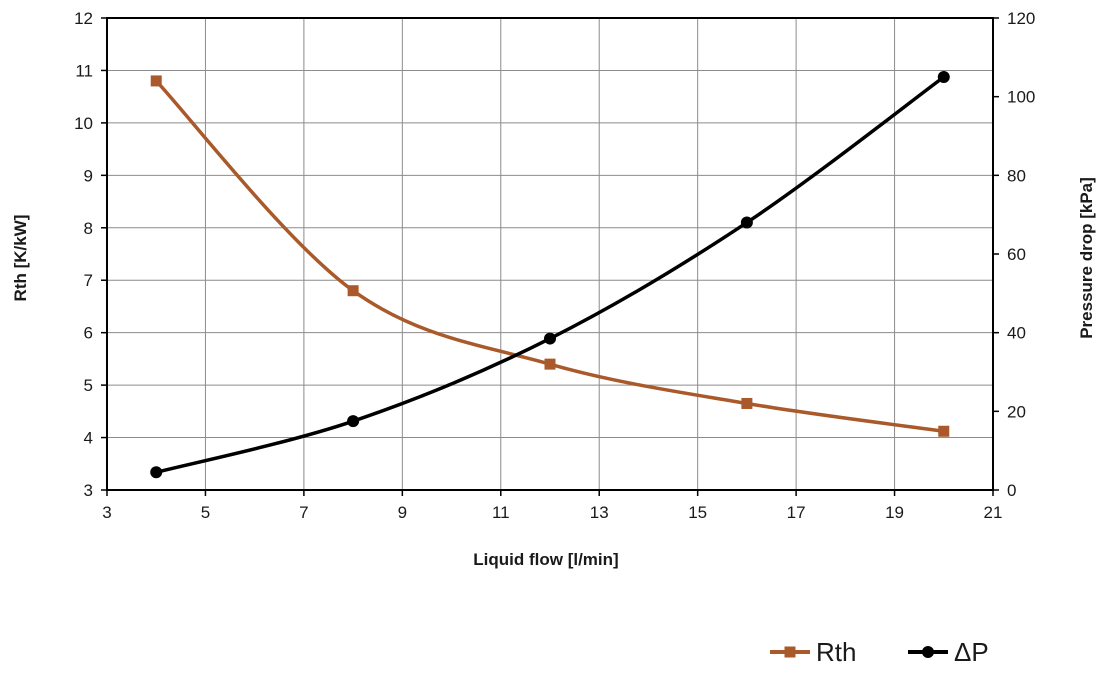 Image resolution: width=1106 pixels, height=673 pixels. What do you see at coordinates (697, 512) in the screenshot?
I see `x-tick-label: 15` at bounding box center [697, 512].